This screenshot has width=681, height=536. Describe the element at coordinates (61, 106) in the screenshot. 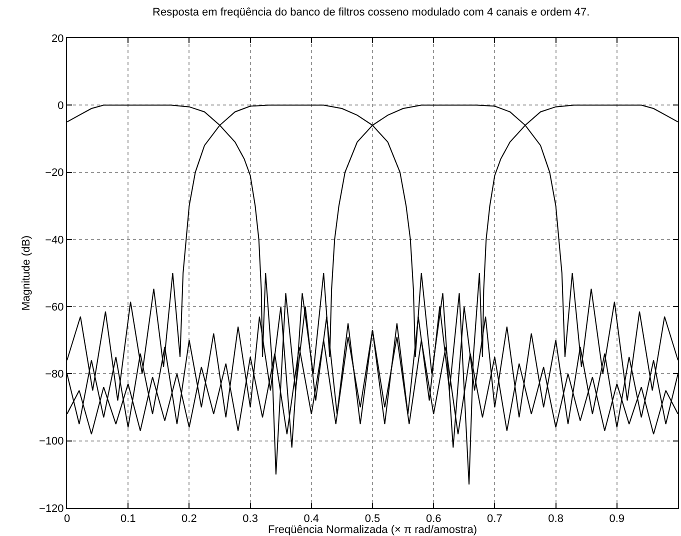

I see `y-tick-label: 0` at that location.